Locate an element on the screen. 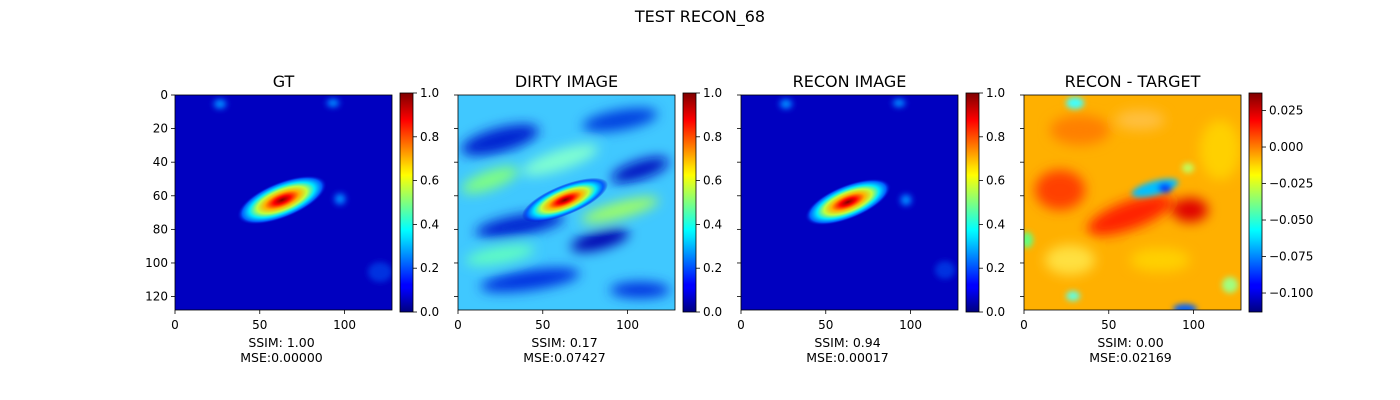 The image size is (1400, 400). panel-3-colorbar-tick-label-3: −0.050 is located at coordinates (1291, 220).